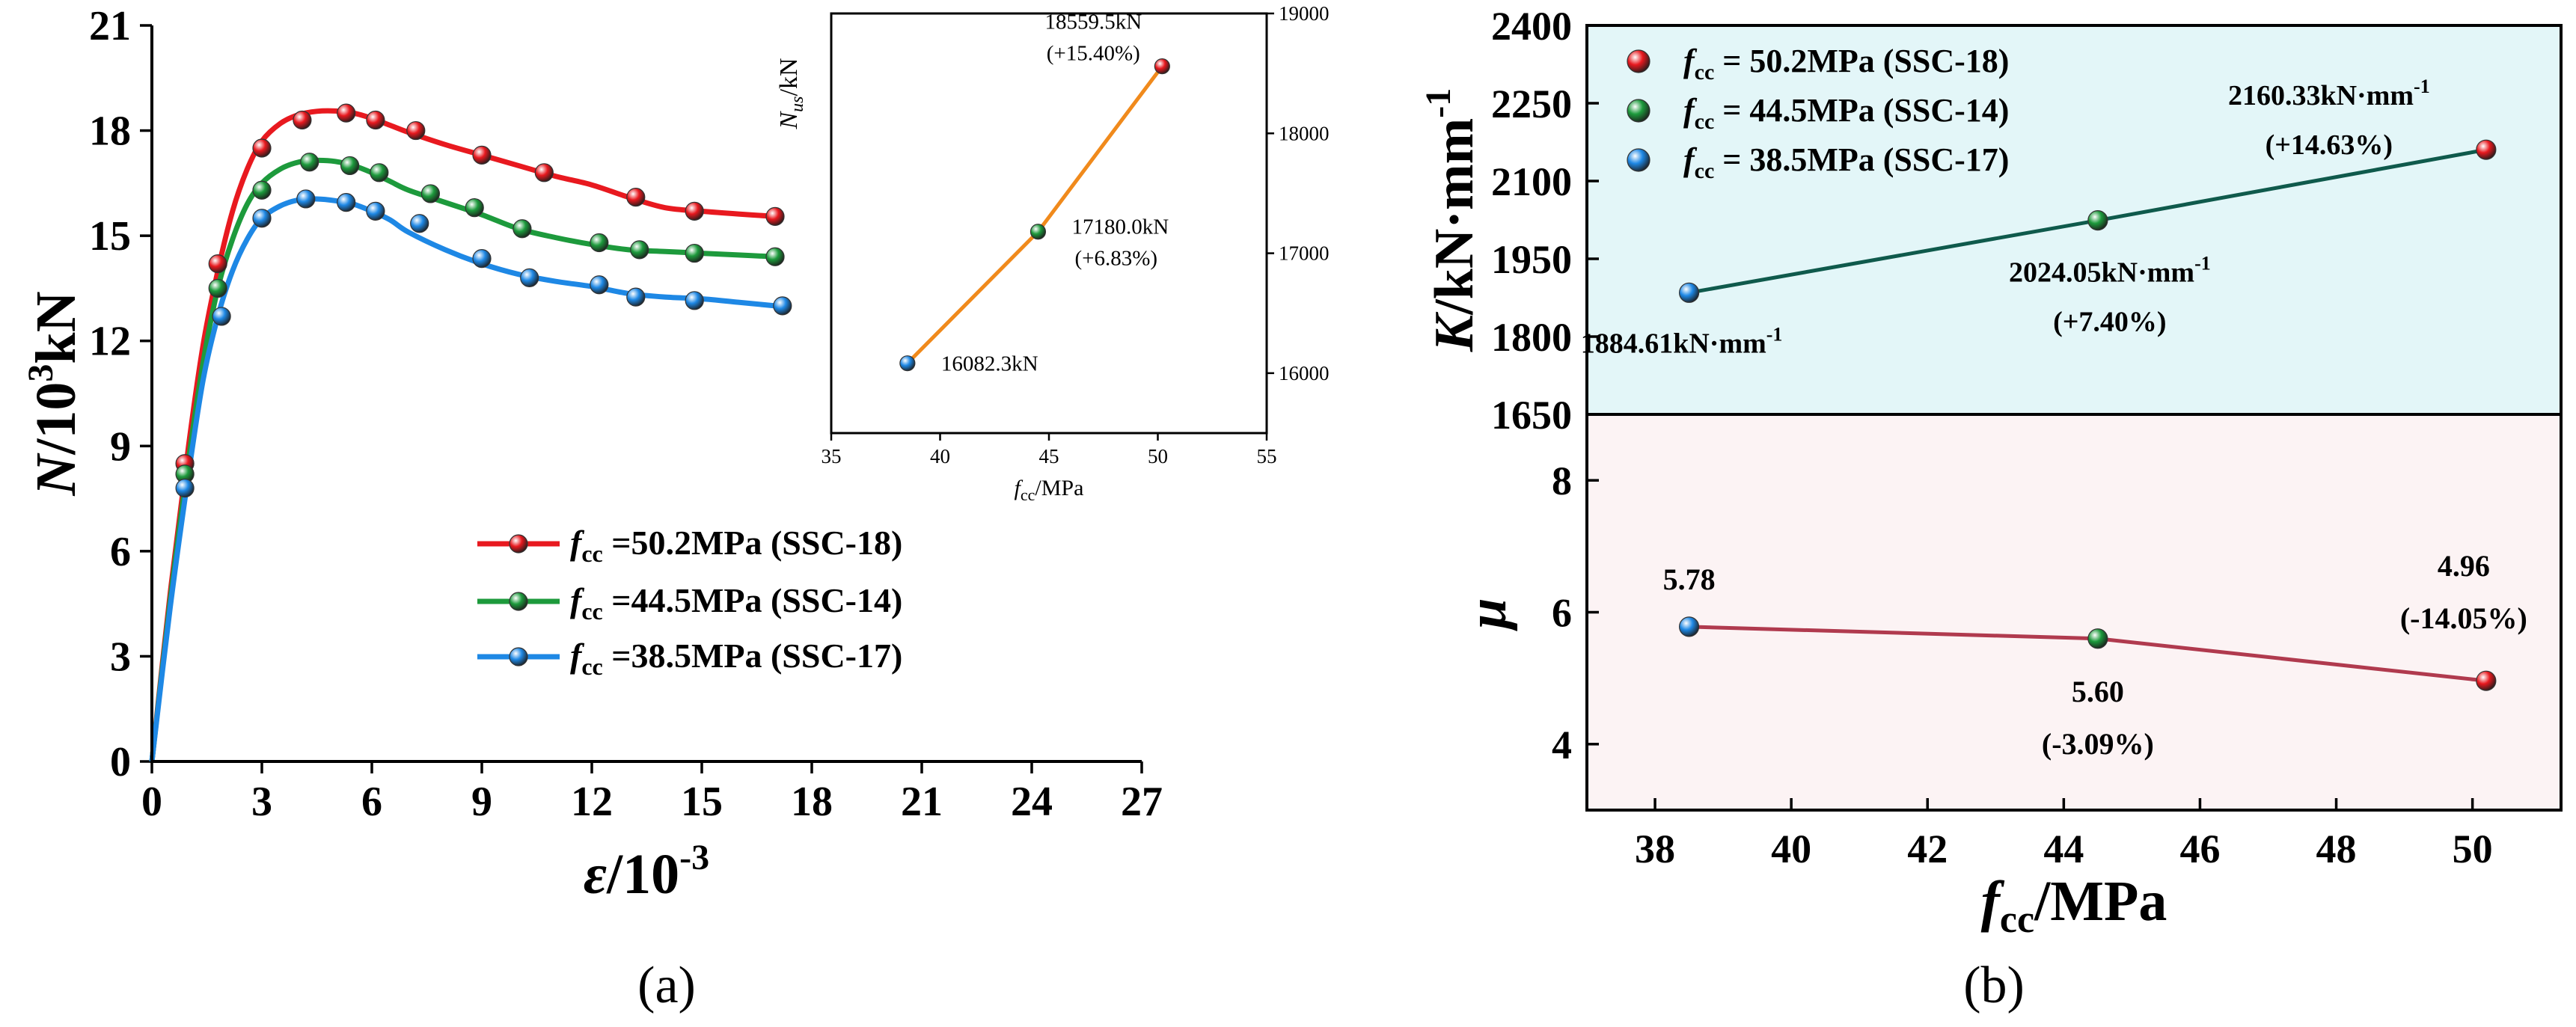  Describe the element at coordinates (1862, 111) in the screenshot. I see `legend-text: = 44.5MPa (SSC-14)` at that location.